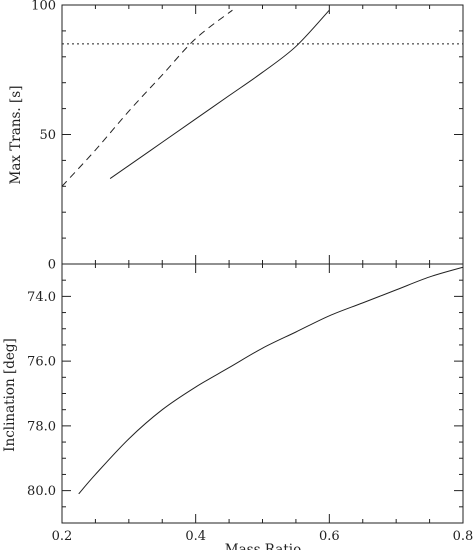 The height and width of the screenshot is (550, 474). I want to click on top-series-dashed, so click(147, 98).